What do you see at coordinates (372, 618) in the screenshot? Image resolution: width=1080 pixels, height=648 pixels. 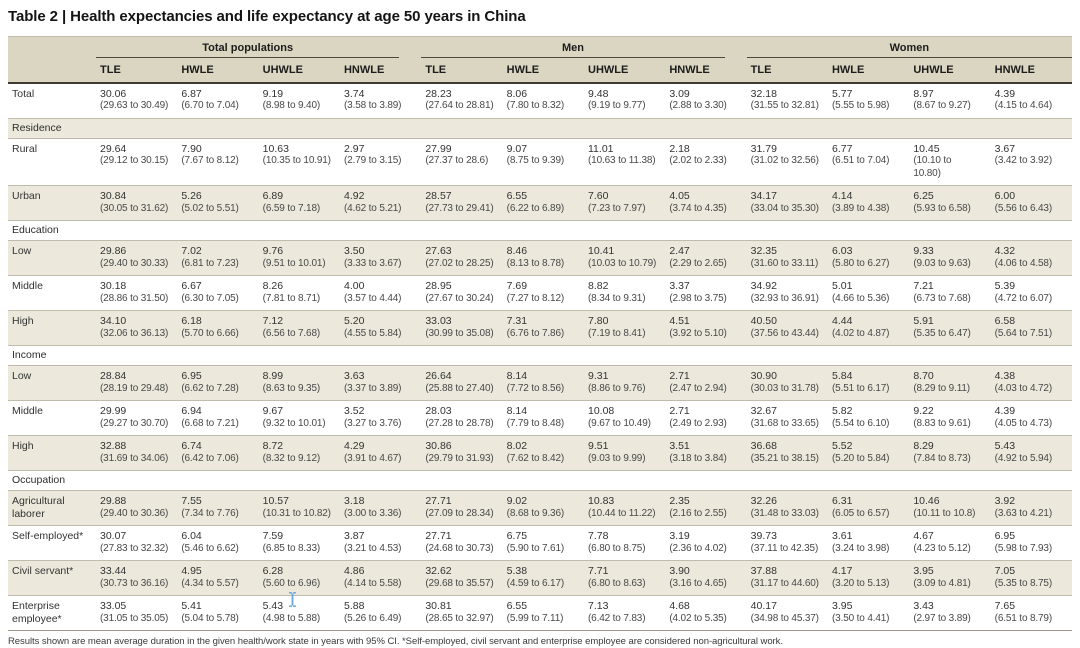 I see `confidence-interval: (5.26 to 6.49)` at bounding box center [372, 618].